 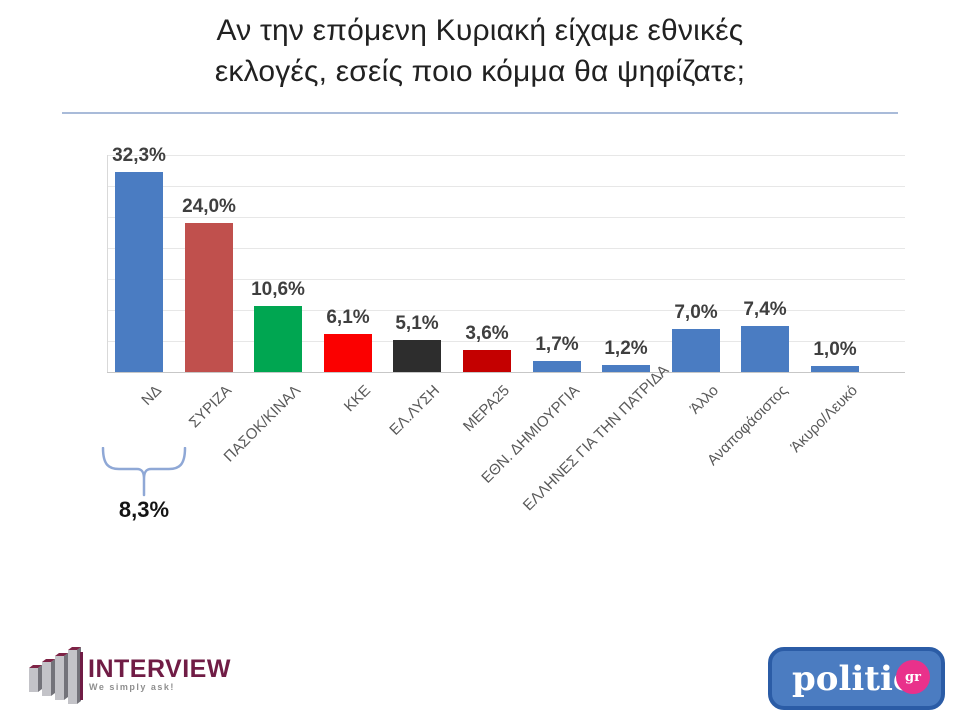 What do you see at coordinates (596, 438) in the screenshot?
I see `x-axis-label: ΕΛΛΗΝΕΣ ΓΙΑ ΤΗΝ ΠΑΤΡΙΔΑ` at bounding box center [596, 438].